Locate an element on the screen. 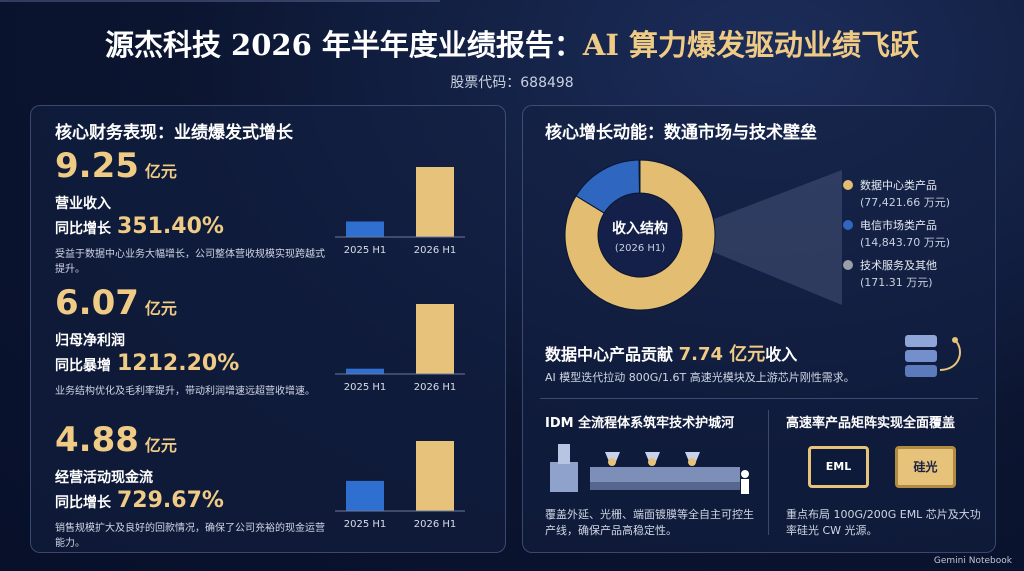 This screenshot has width=1024, height=571. server-icon is located at coordinates (933, 356).